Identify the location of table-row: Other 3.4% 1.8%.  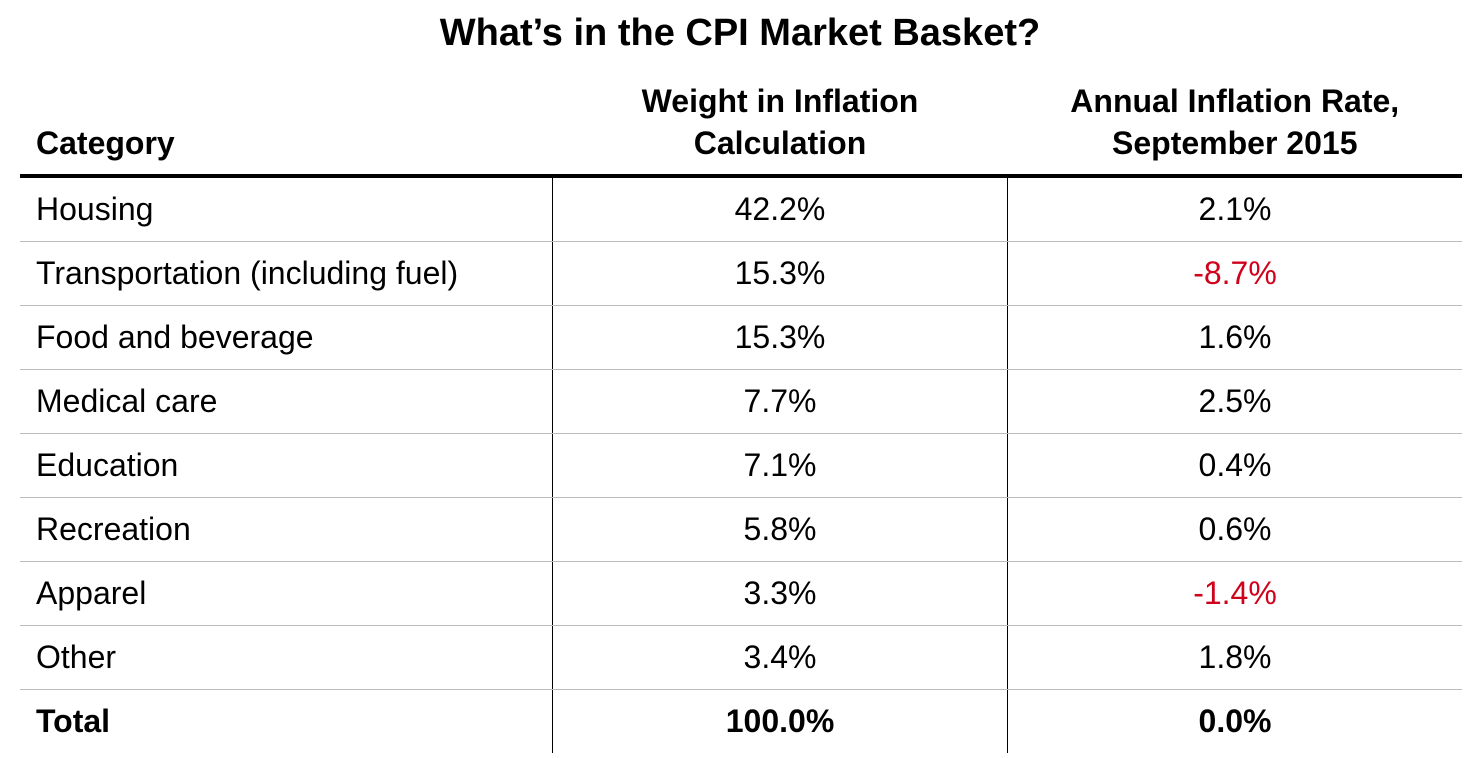
(741, 657).